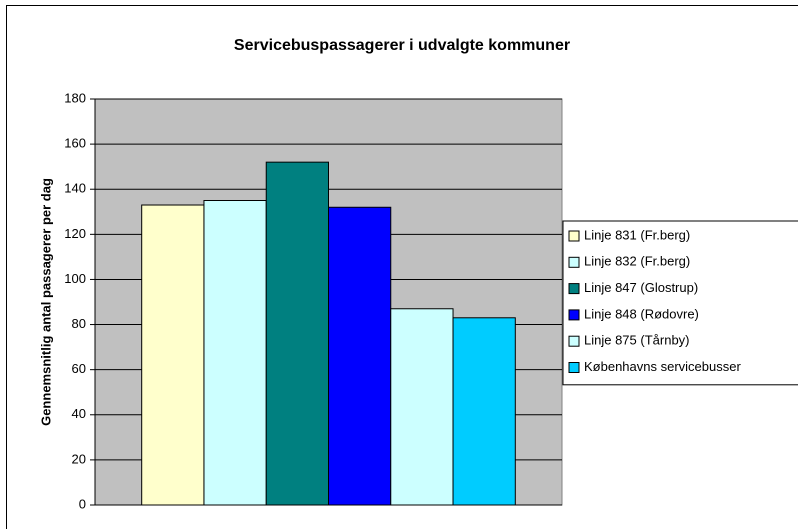  I want to click on y-tick-label: 180, so click(75, 97).